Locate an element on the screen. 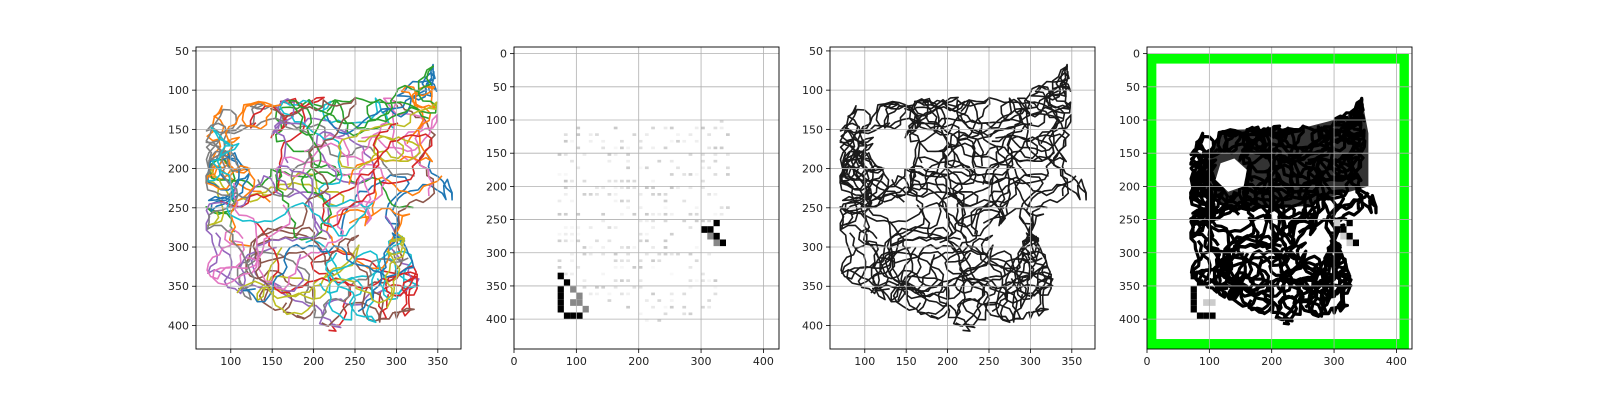  x-tick-label: 350 is located at coordinates (437, 361).